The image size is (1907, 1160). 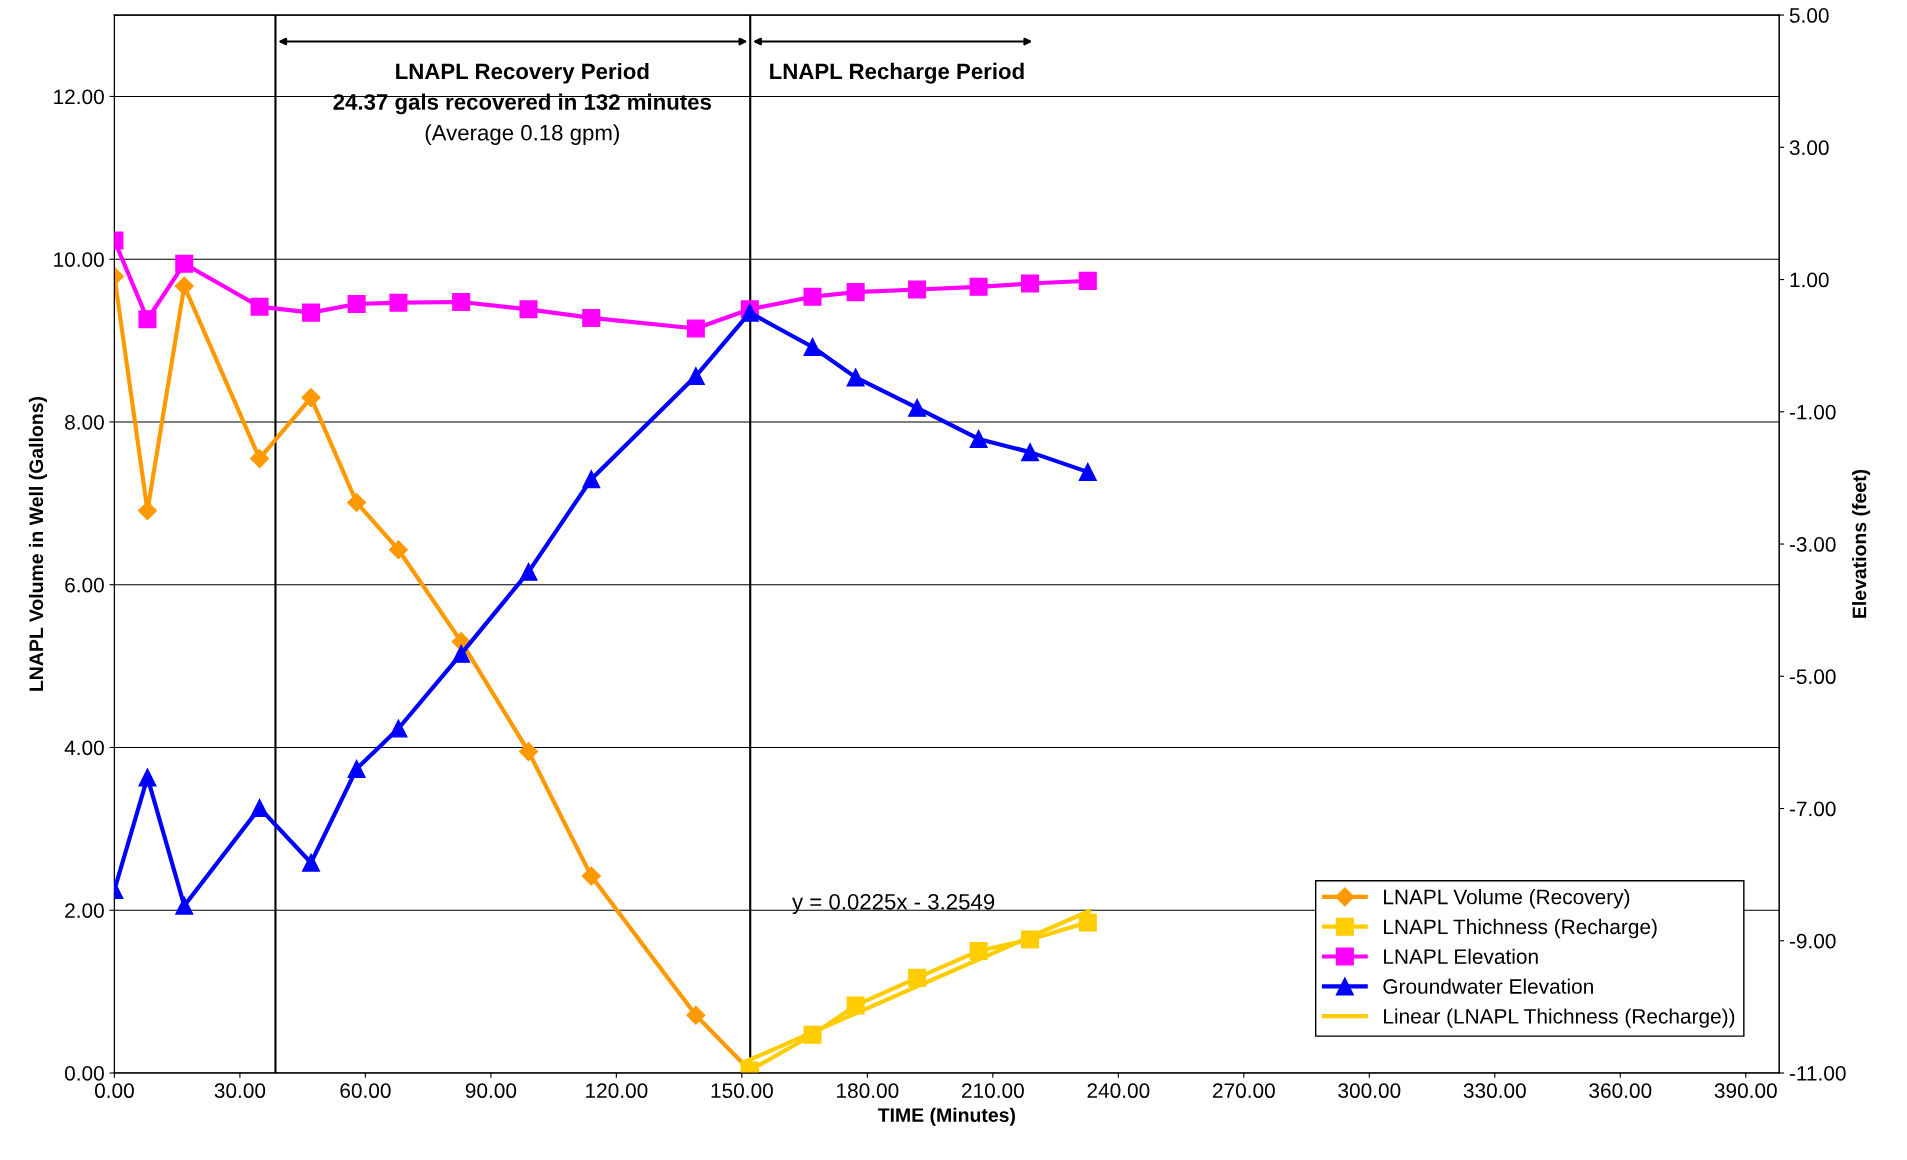 I want to click on y-tick-label: 8.00, so click(x=84, y=422).